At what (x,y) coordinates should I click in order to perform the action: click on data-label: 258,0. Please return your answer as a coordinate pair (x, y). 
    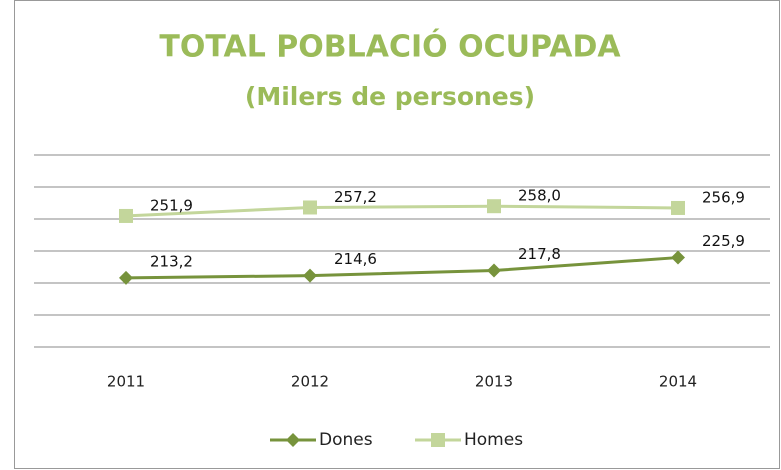
    Looking at the image, I should click on (539, 196).